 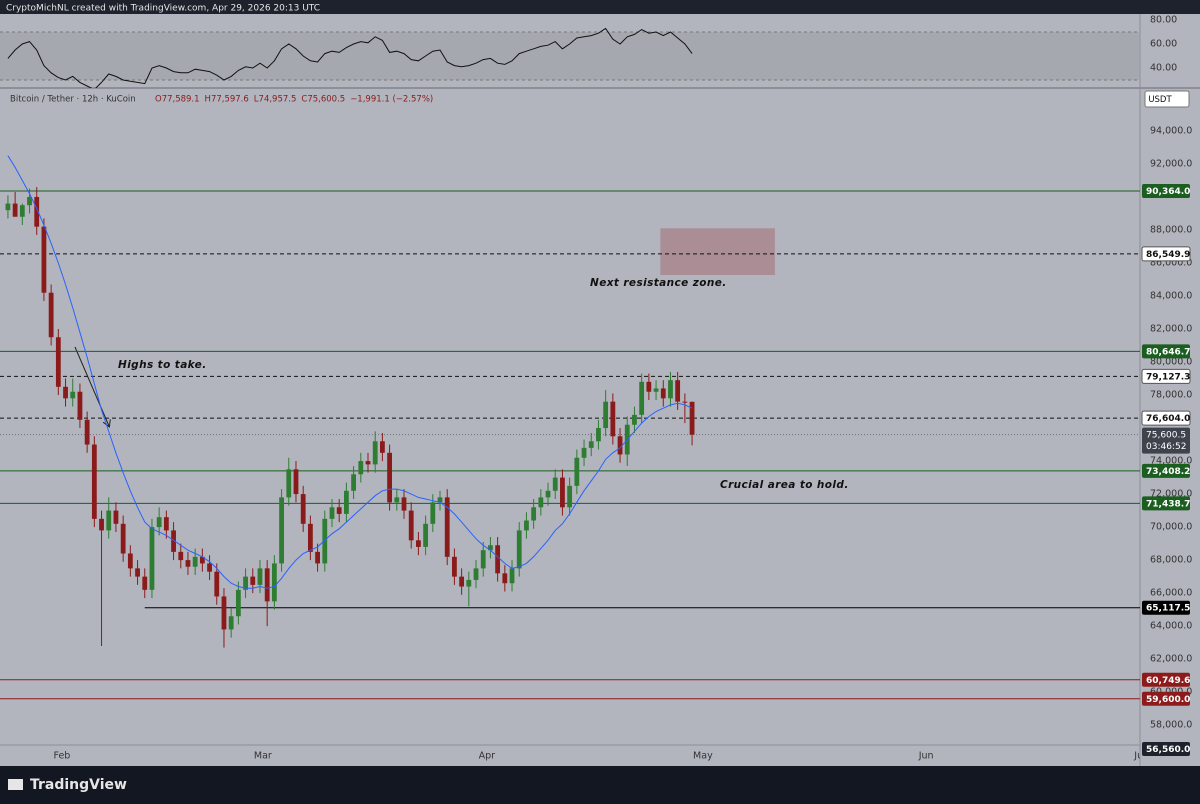 I want to click on y-tick-label: 72,000.0, so click(x=1171, y=494).